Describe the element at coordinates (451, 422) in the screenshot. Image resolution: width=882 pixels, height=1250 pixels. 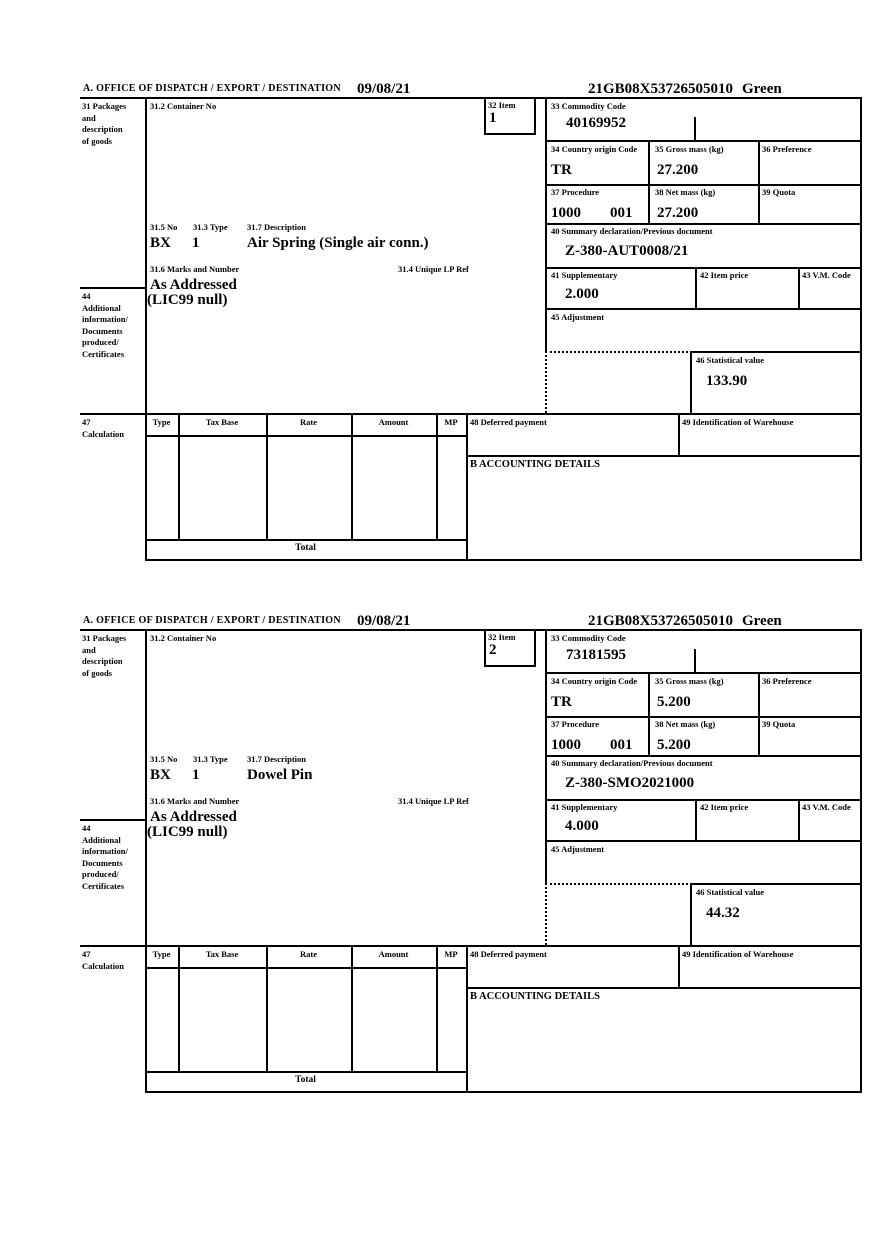
I see `calc-header-mp: MP` at that location.